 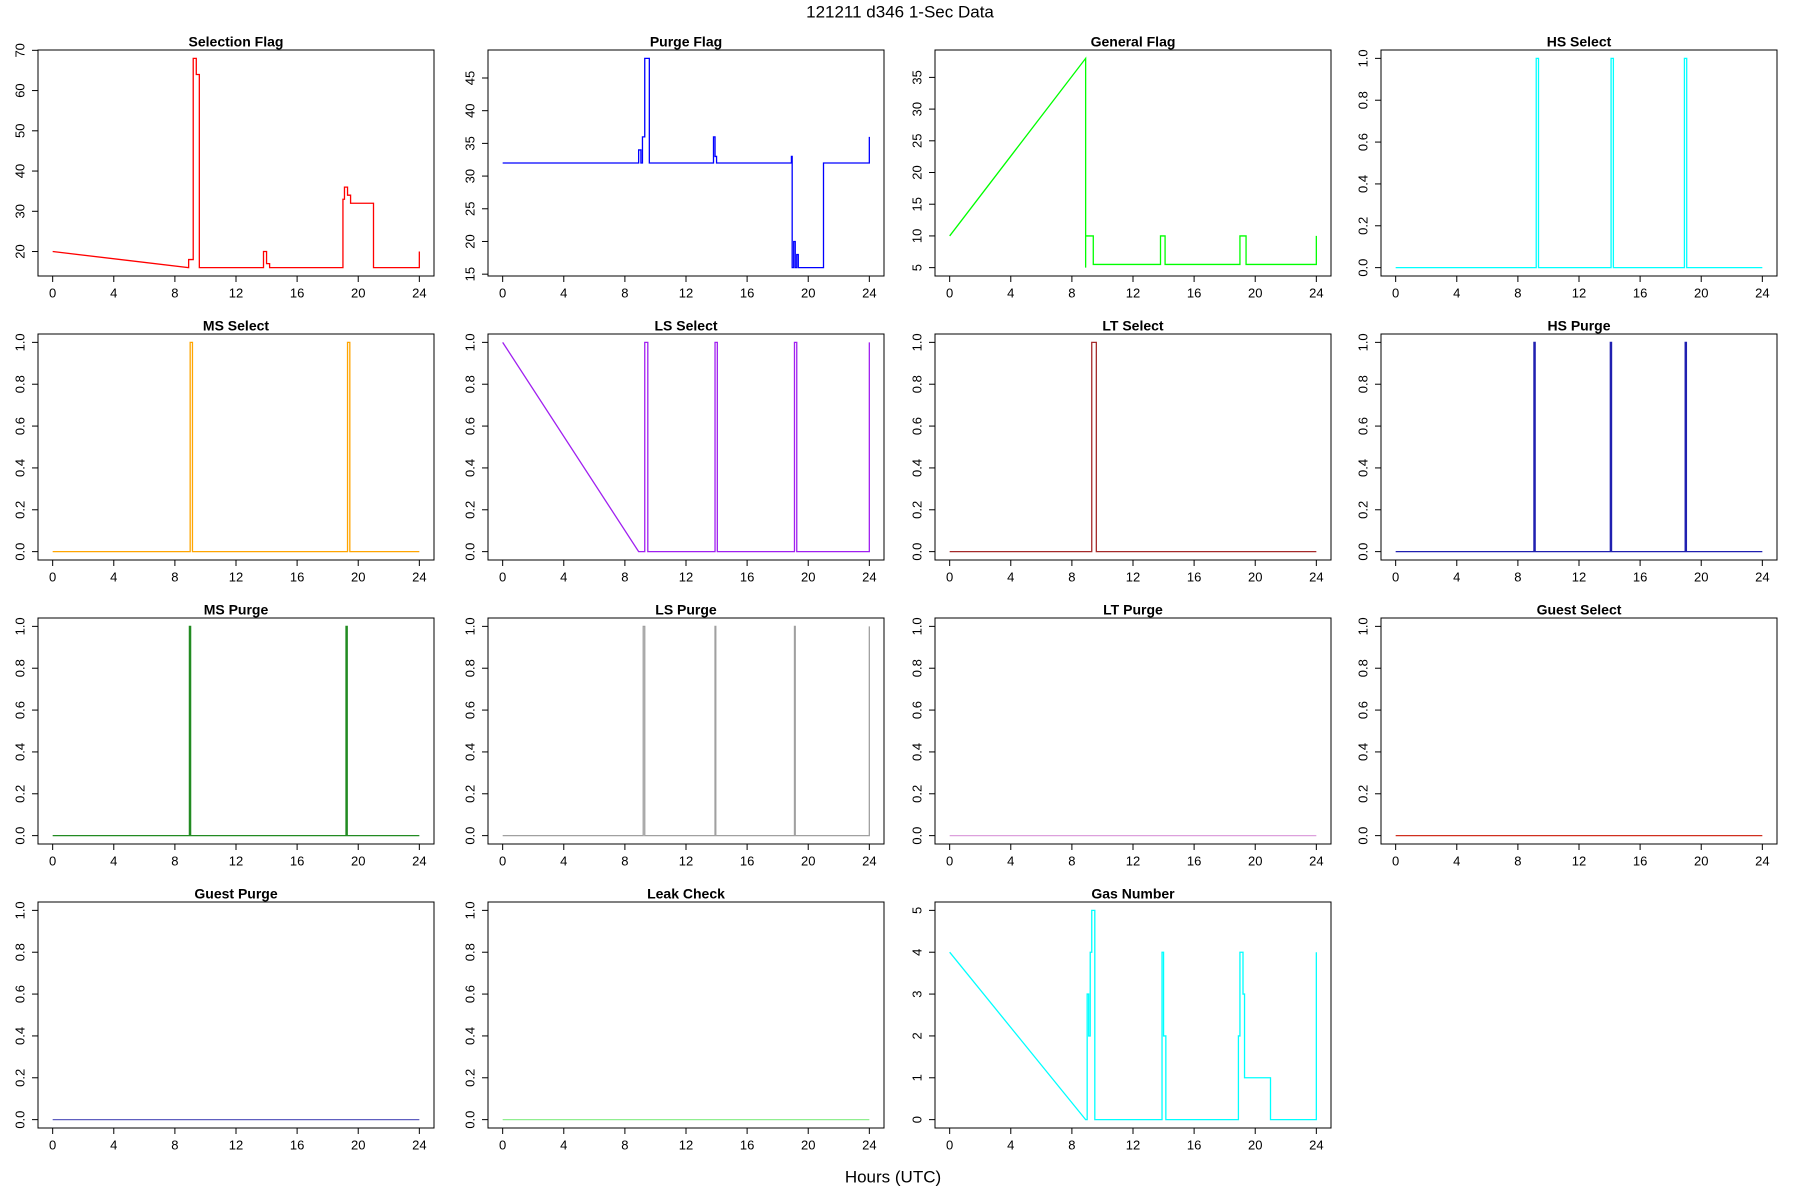 What do you see at coordinates (223, 1019) in the screenshot?
I see `panel: Guest Purge 0 4 8 12 16 20 24 0.0 0.2 0.4 0.6 0.8 1.0` at bounding box center [223, 1019].